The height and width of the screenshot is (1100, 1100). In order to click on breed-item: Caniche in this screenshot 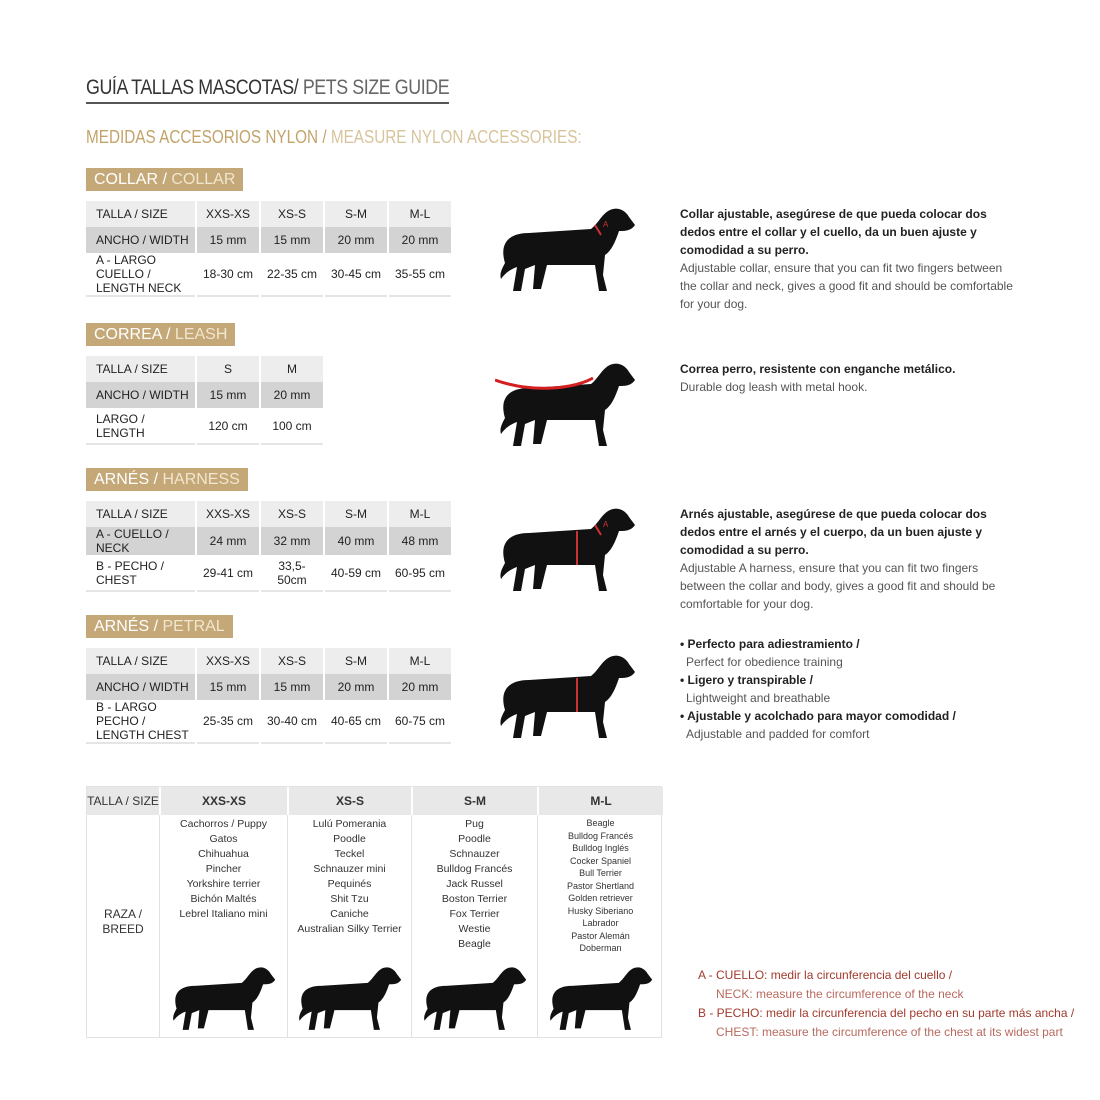, I will do `click(349, 914)`.